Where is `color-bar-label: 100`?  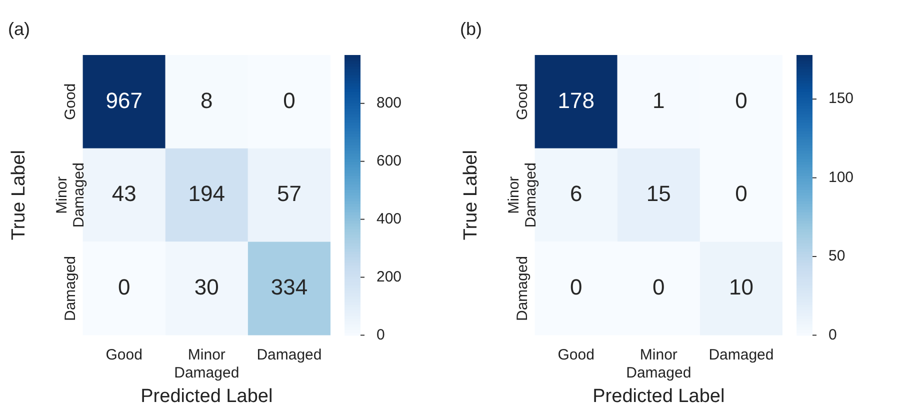
color-bar-label: 100 is located at coordinates (841, 177).